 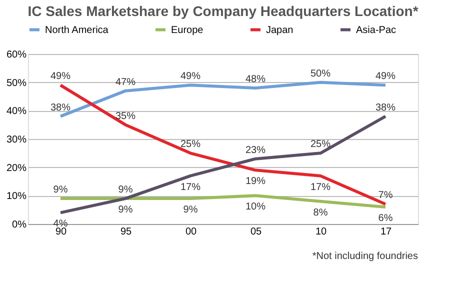 I want to click on y-tick-label: 40%, so click(x=16, y=112).